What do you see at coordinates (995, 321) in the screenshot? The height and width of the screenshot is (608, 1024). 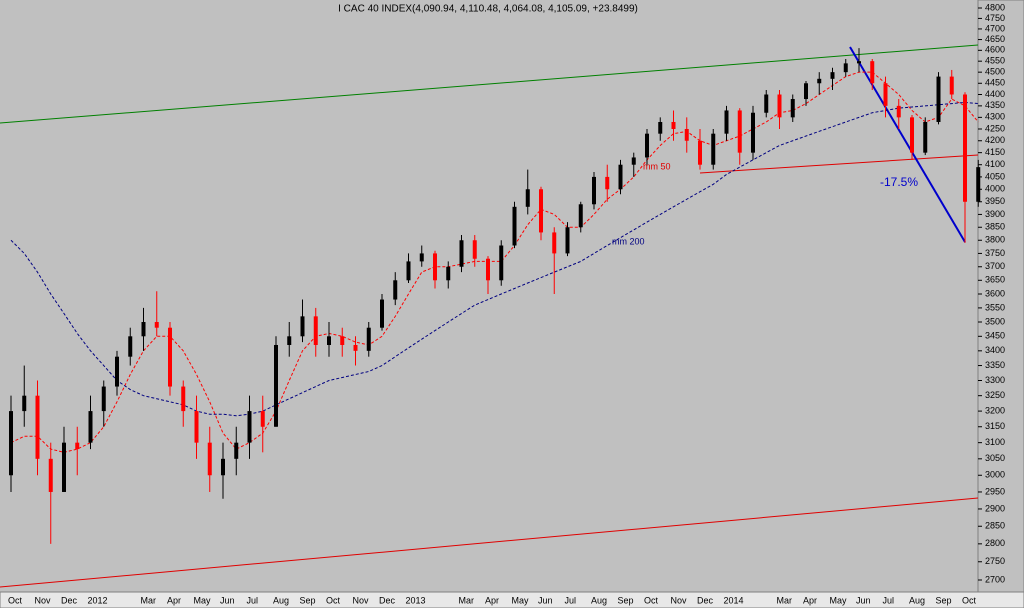 I see `y-tick-label: 3500` at bounding box center [995, 321].